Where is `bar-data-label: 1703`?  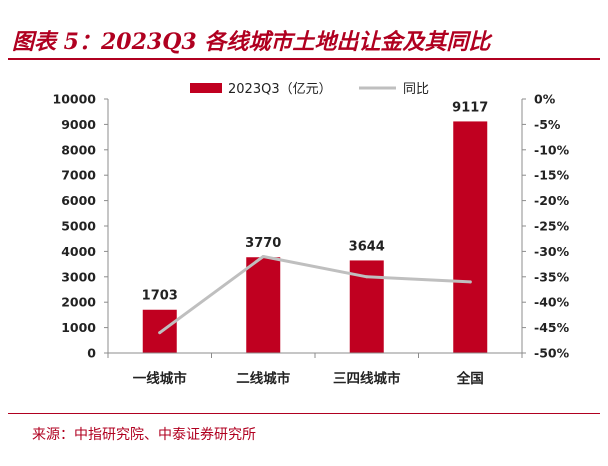
bar-data-label: 1703 is located at coordinates (160, 296).